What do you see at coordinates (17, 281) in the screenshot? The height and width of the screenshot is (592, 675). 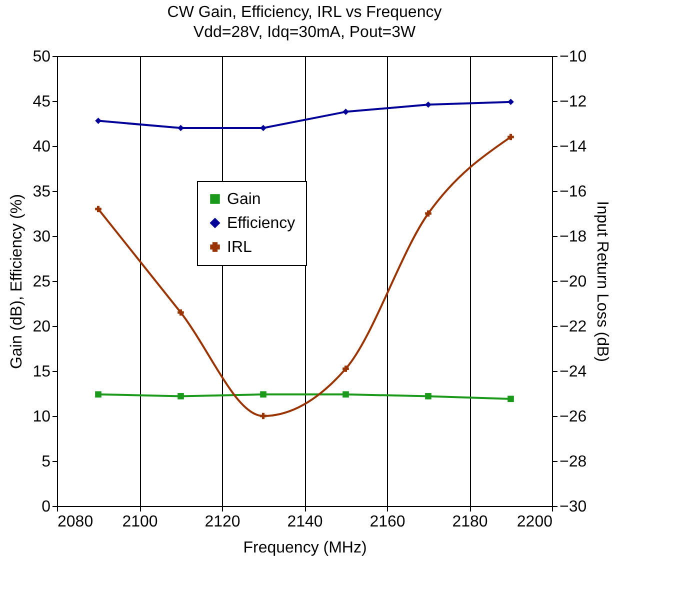 I see `y-axis-title: Gain (dB), Efficiency (%)` at bounding box center [17, 281].